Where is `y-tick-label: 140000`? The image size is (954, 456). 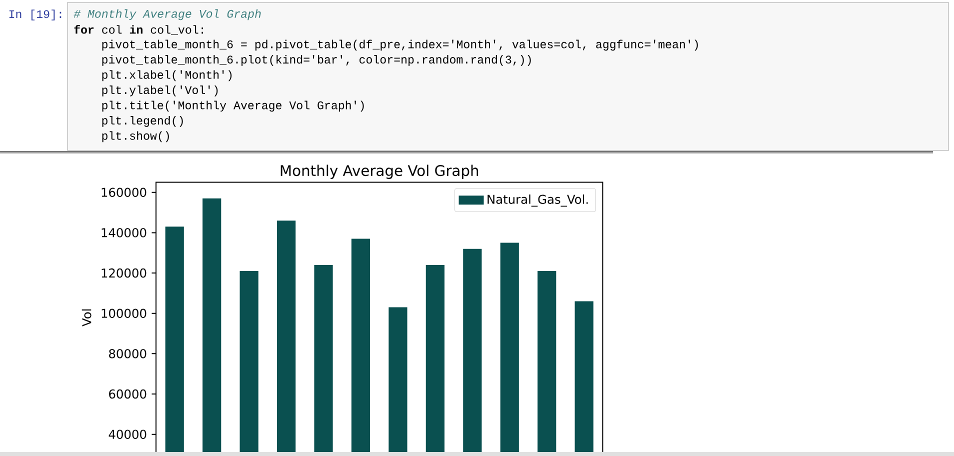
y-tick-label: 140000 is located at coordinates (124, 233).